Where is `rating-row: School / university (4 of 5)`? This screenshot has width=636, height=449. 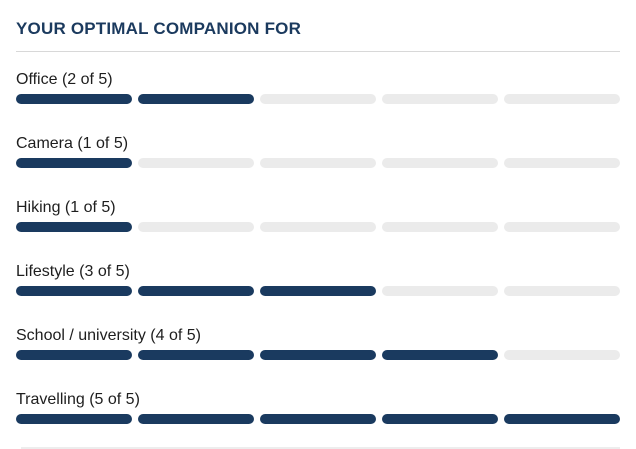
rating-row: School / university (4 of 5) is located at coordinates (318, 343).